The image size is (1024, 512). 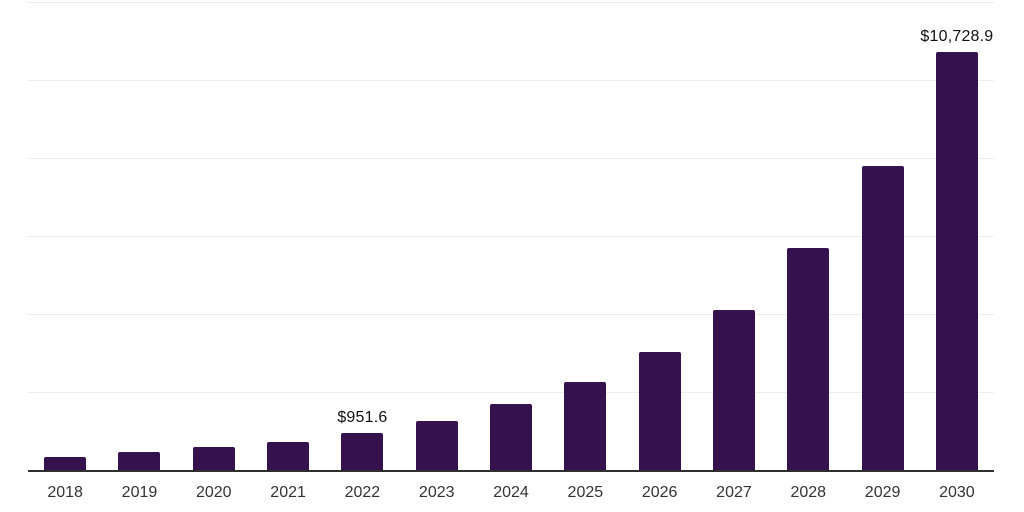 What do you see at coordinates (65, 492) in the screenshot?
I see `x-tick-2018: 2018` at bounding box center [65, 492].